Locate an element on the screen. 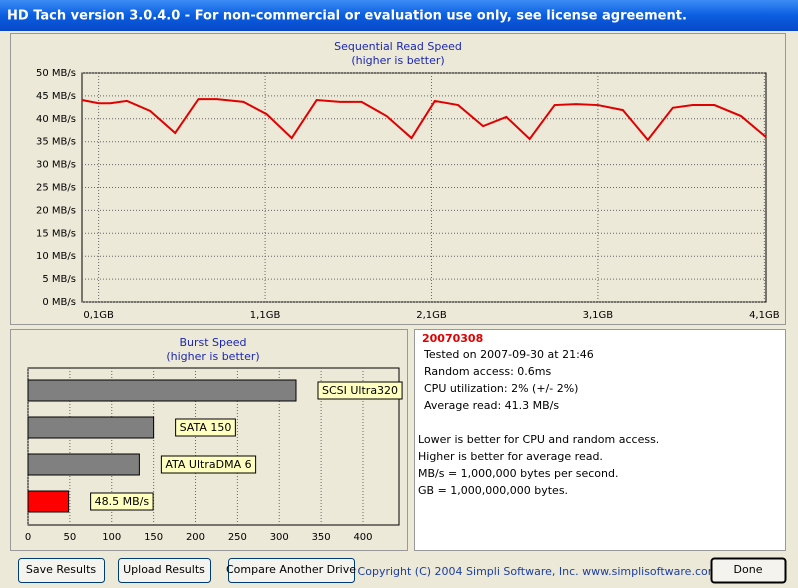 The width and height of the screenshot is (798, 588). button-label: Done is located at coordinates (748, 569).